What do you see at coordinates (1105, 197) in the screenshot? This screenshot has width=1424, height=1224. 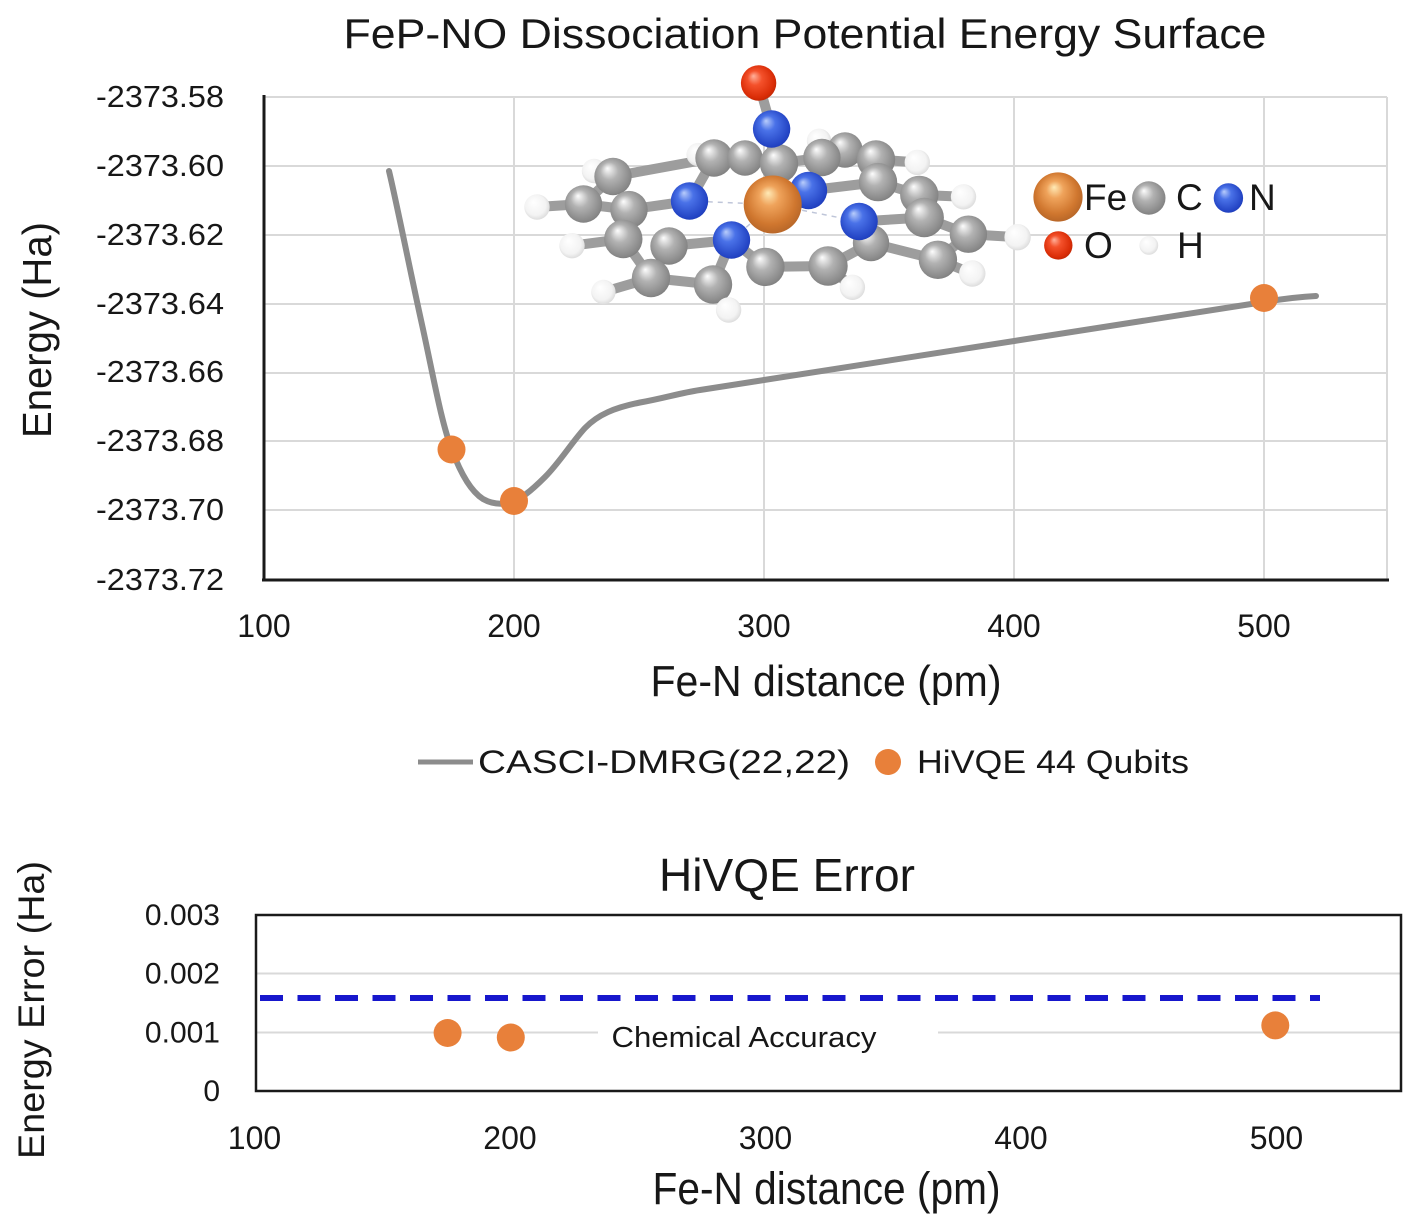 I see `svg-text: Fe` at bounding box center [1105, 197].